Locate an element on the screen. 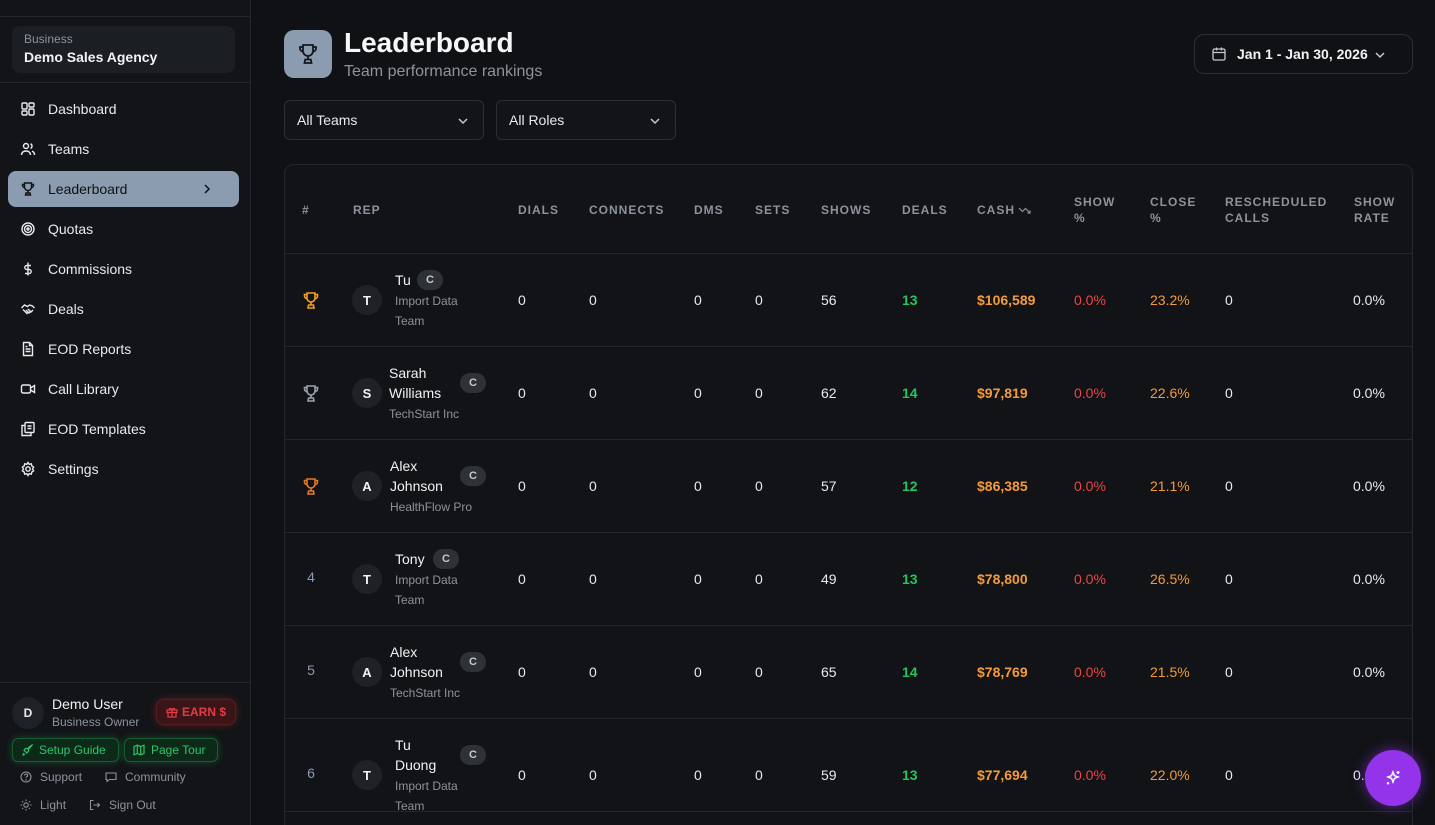 Image resolution: width=1435 pixels, height=825 pixels. team-filter-select: All Teams is located at coordinates (384, 120).